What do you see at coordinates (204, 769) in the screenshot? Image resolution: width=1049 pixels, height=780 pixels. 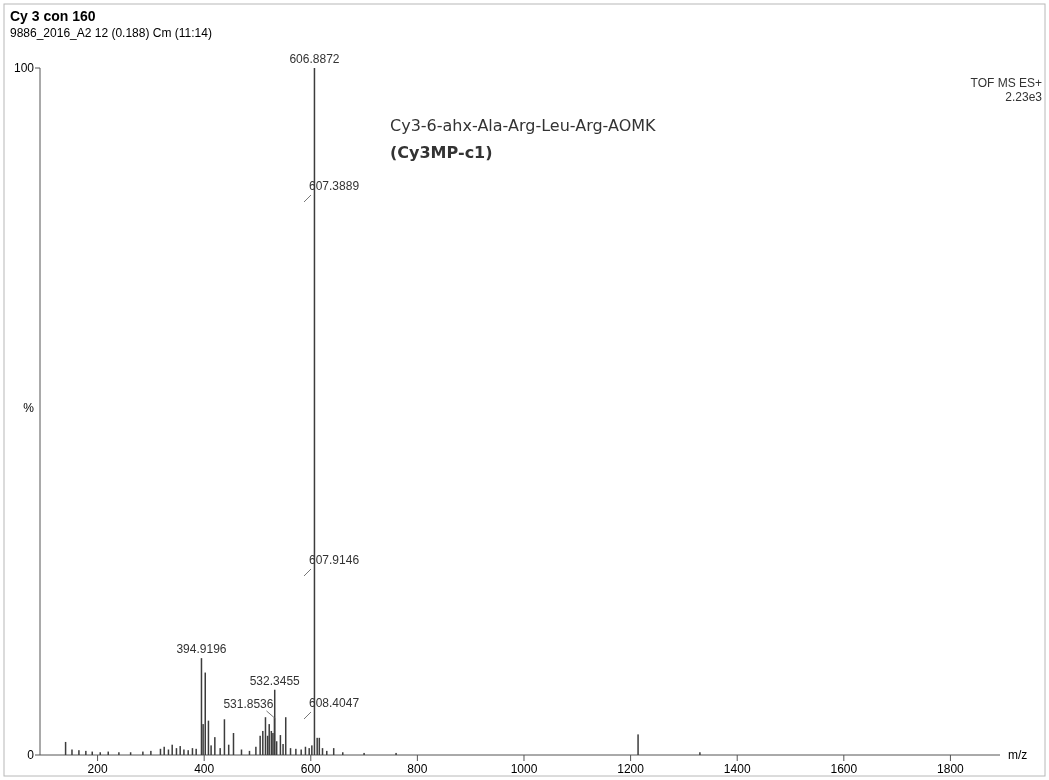 I see `x-tick-label: 400` at bounding box center [204, 769].